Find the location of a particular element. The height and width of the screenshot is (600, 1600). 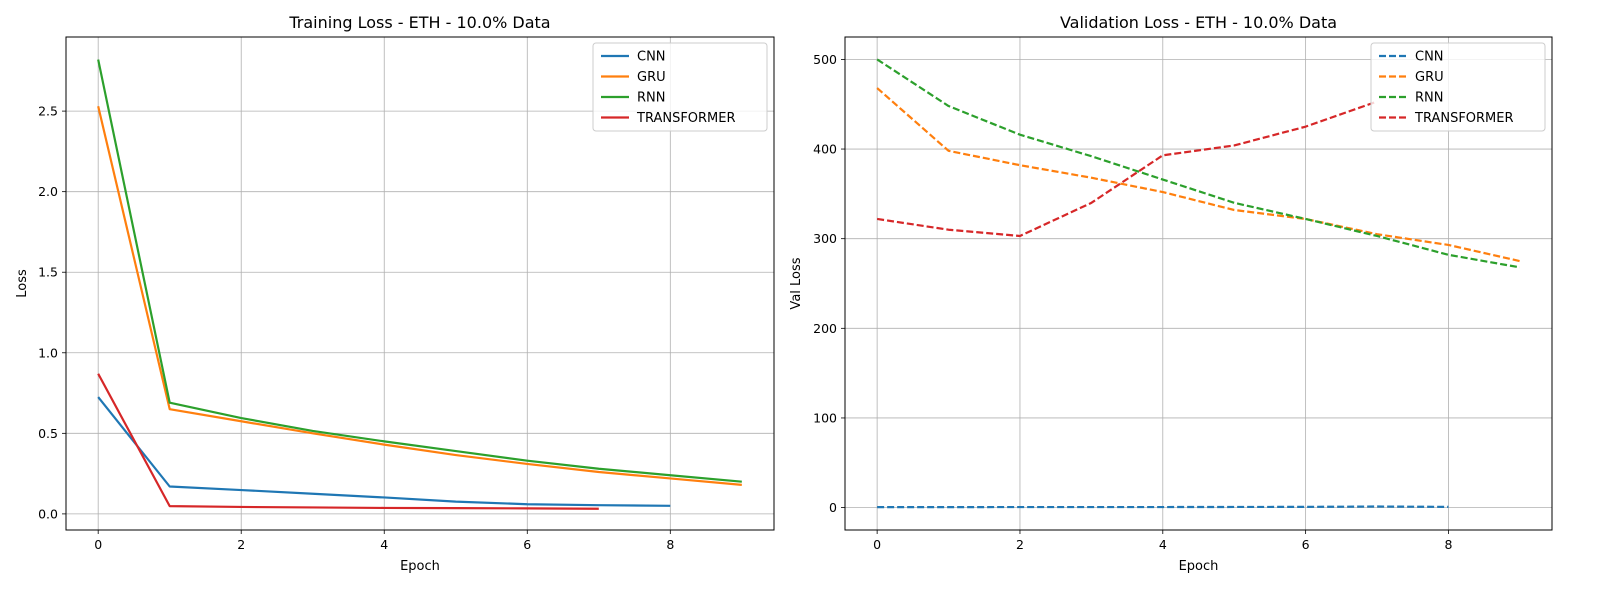

y-axis-label: Val Loss is located at coordinates (796, 283).